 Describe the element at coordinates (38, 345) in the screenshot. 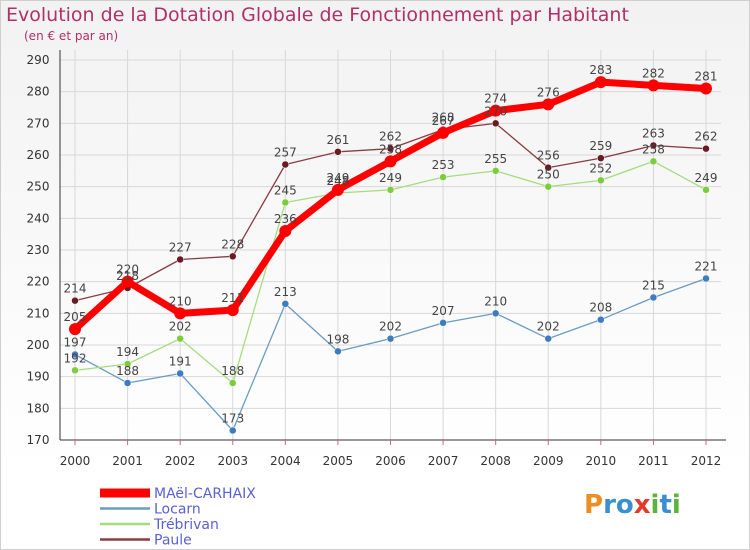

I see `y-tick-label: 200` at that location.